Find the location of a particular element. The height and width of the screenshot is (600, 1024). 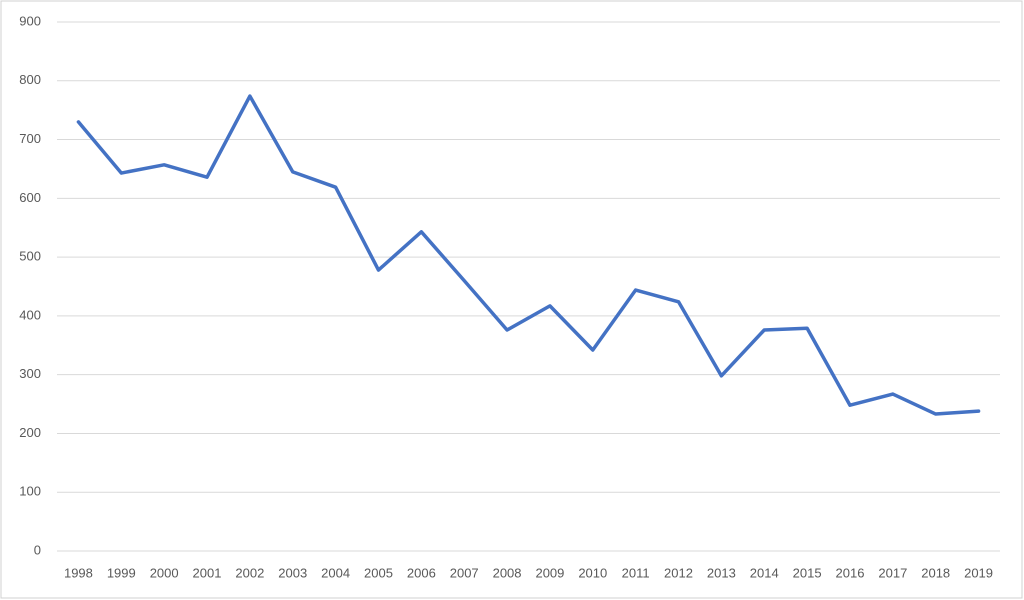

x-tick-label: 2009 is located at coordinates (549, 572).